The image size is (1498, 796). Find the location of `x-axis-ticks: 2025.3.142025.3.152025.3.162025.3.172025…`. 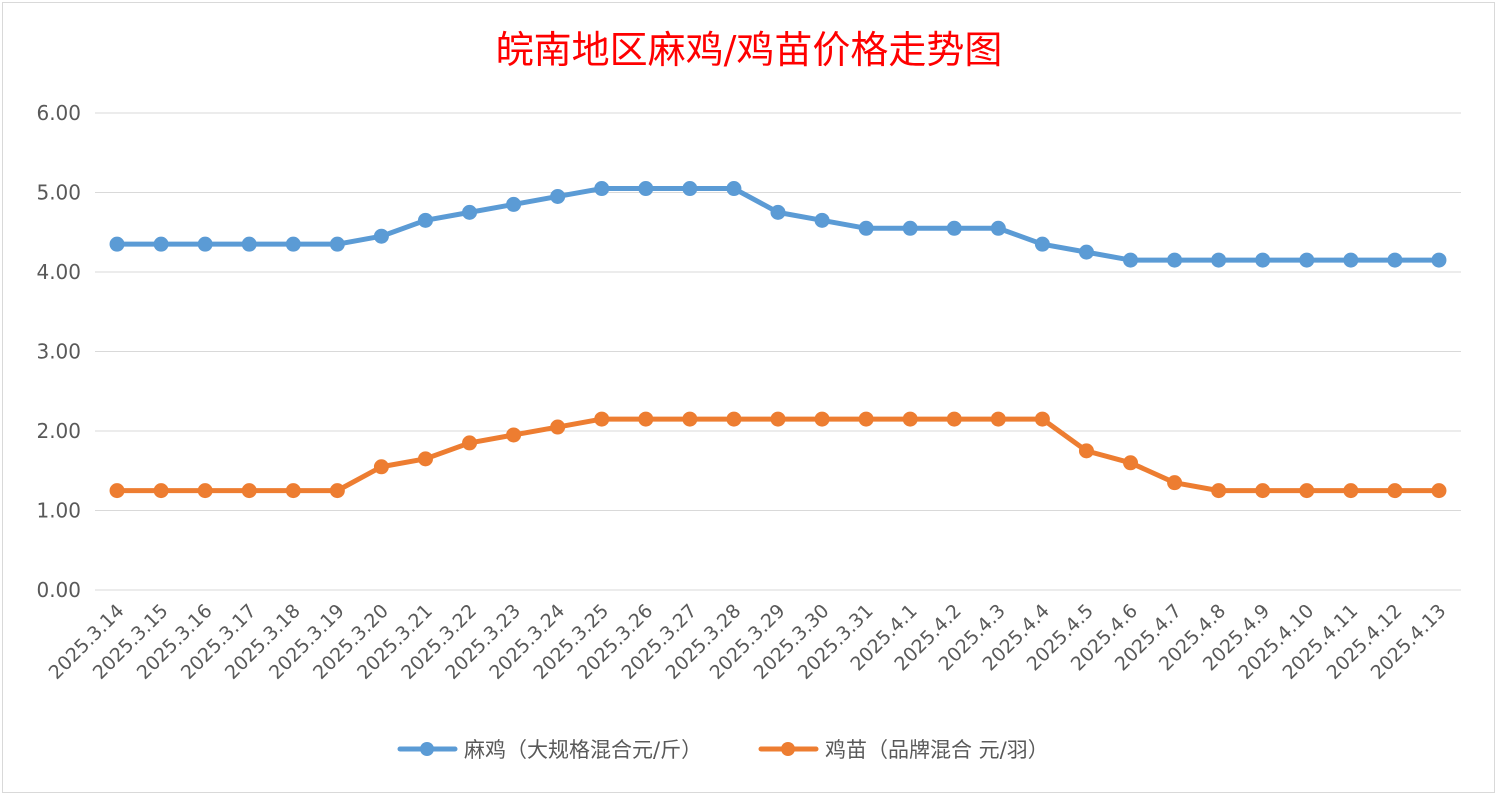

x-axis-ticks: 2025.3.142025.3.152025.3.162025.3.172025… is located at coordinates (748, 642).